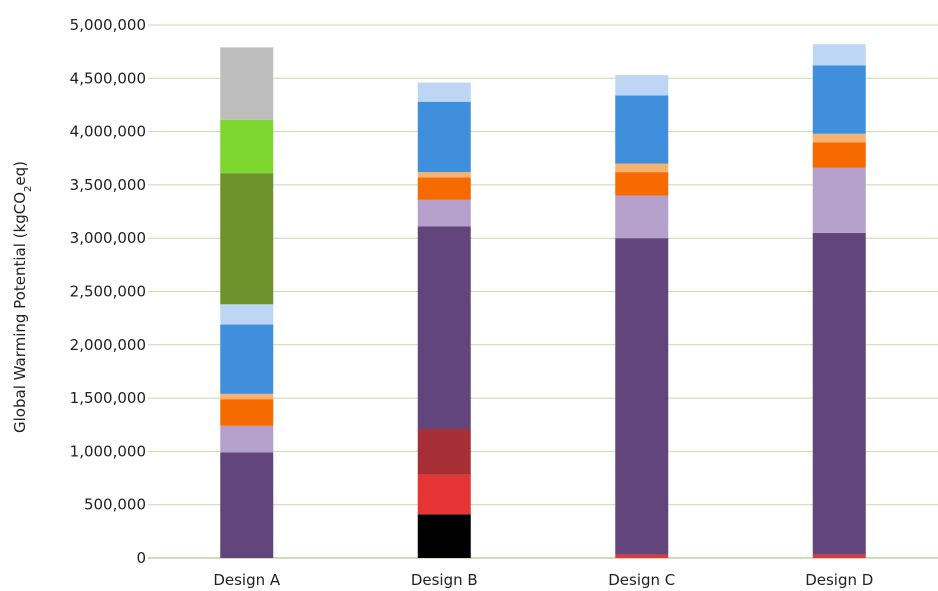 The image size is (938, 591). Describe the element at coordinates (115, 505) in the screenshot. I see `y-tick-label: 500,000` at that location.